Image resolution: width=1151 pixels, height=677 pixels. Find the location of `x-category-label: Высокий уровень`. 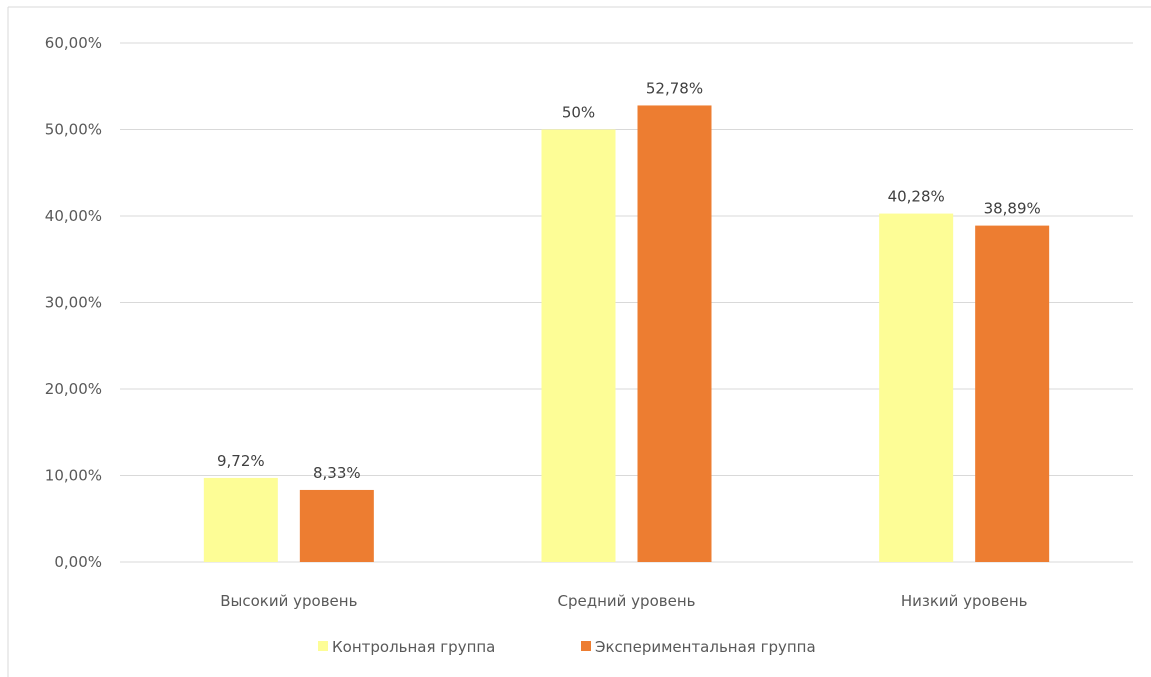

x-category-label: Высокий уровень is located at coordinates (288, 601).